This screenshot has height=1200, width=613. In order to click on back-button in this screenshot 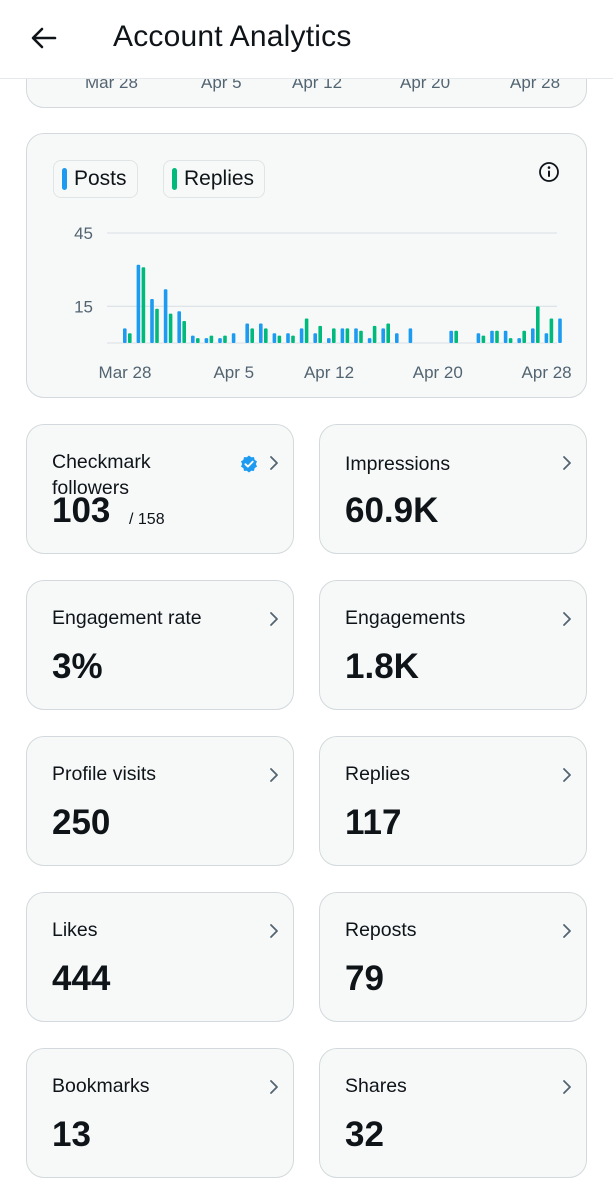, I will do `click(44, 38)`.